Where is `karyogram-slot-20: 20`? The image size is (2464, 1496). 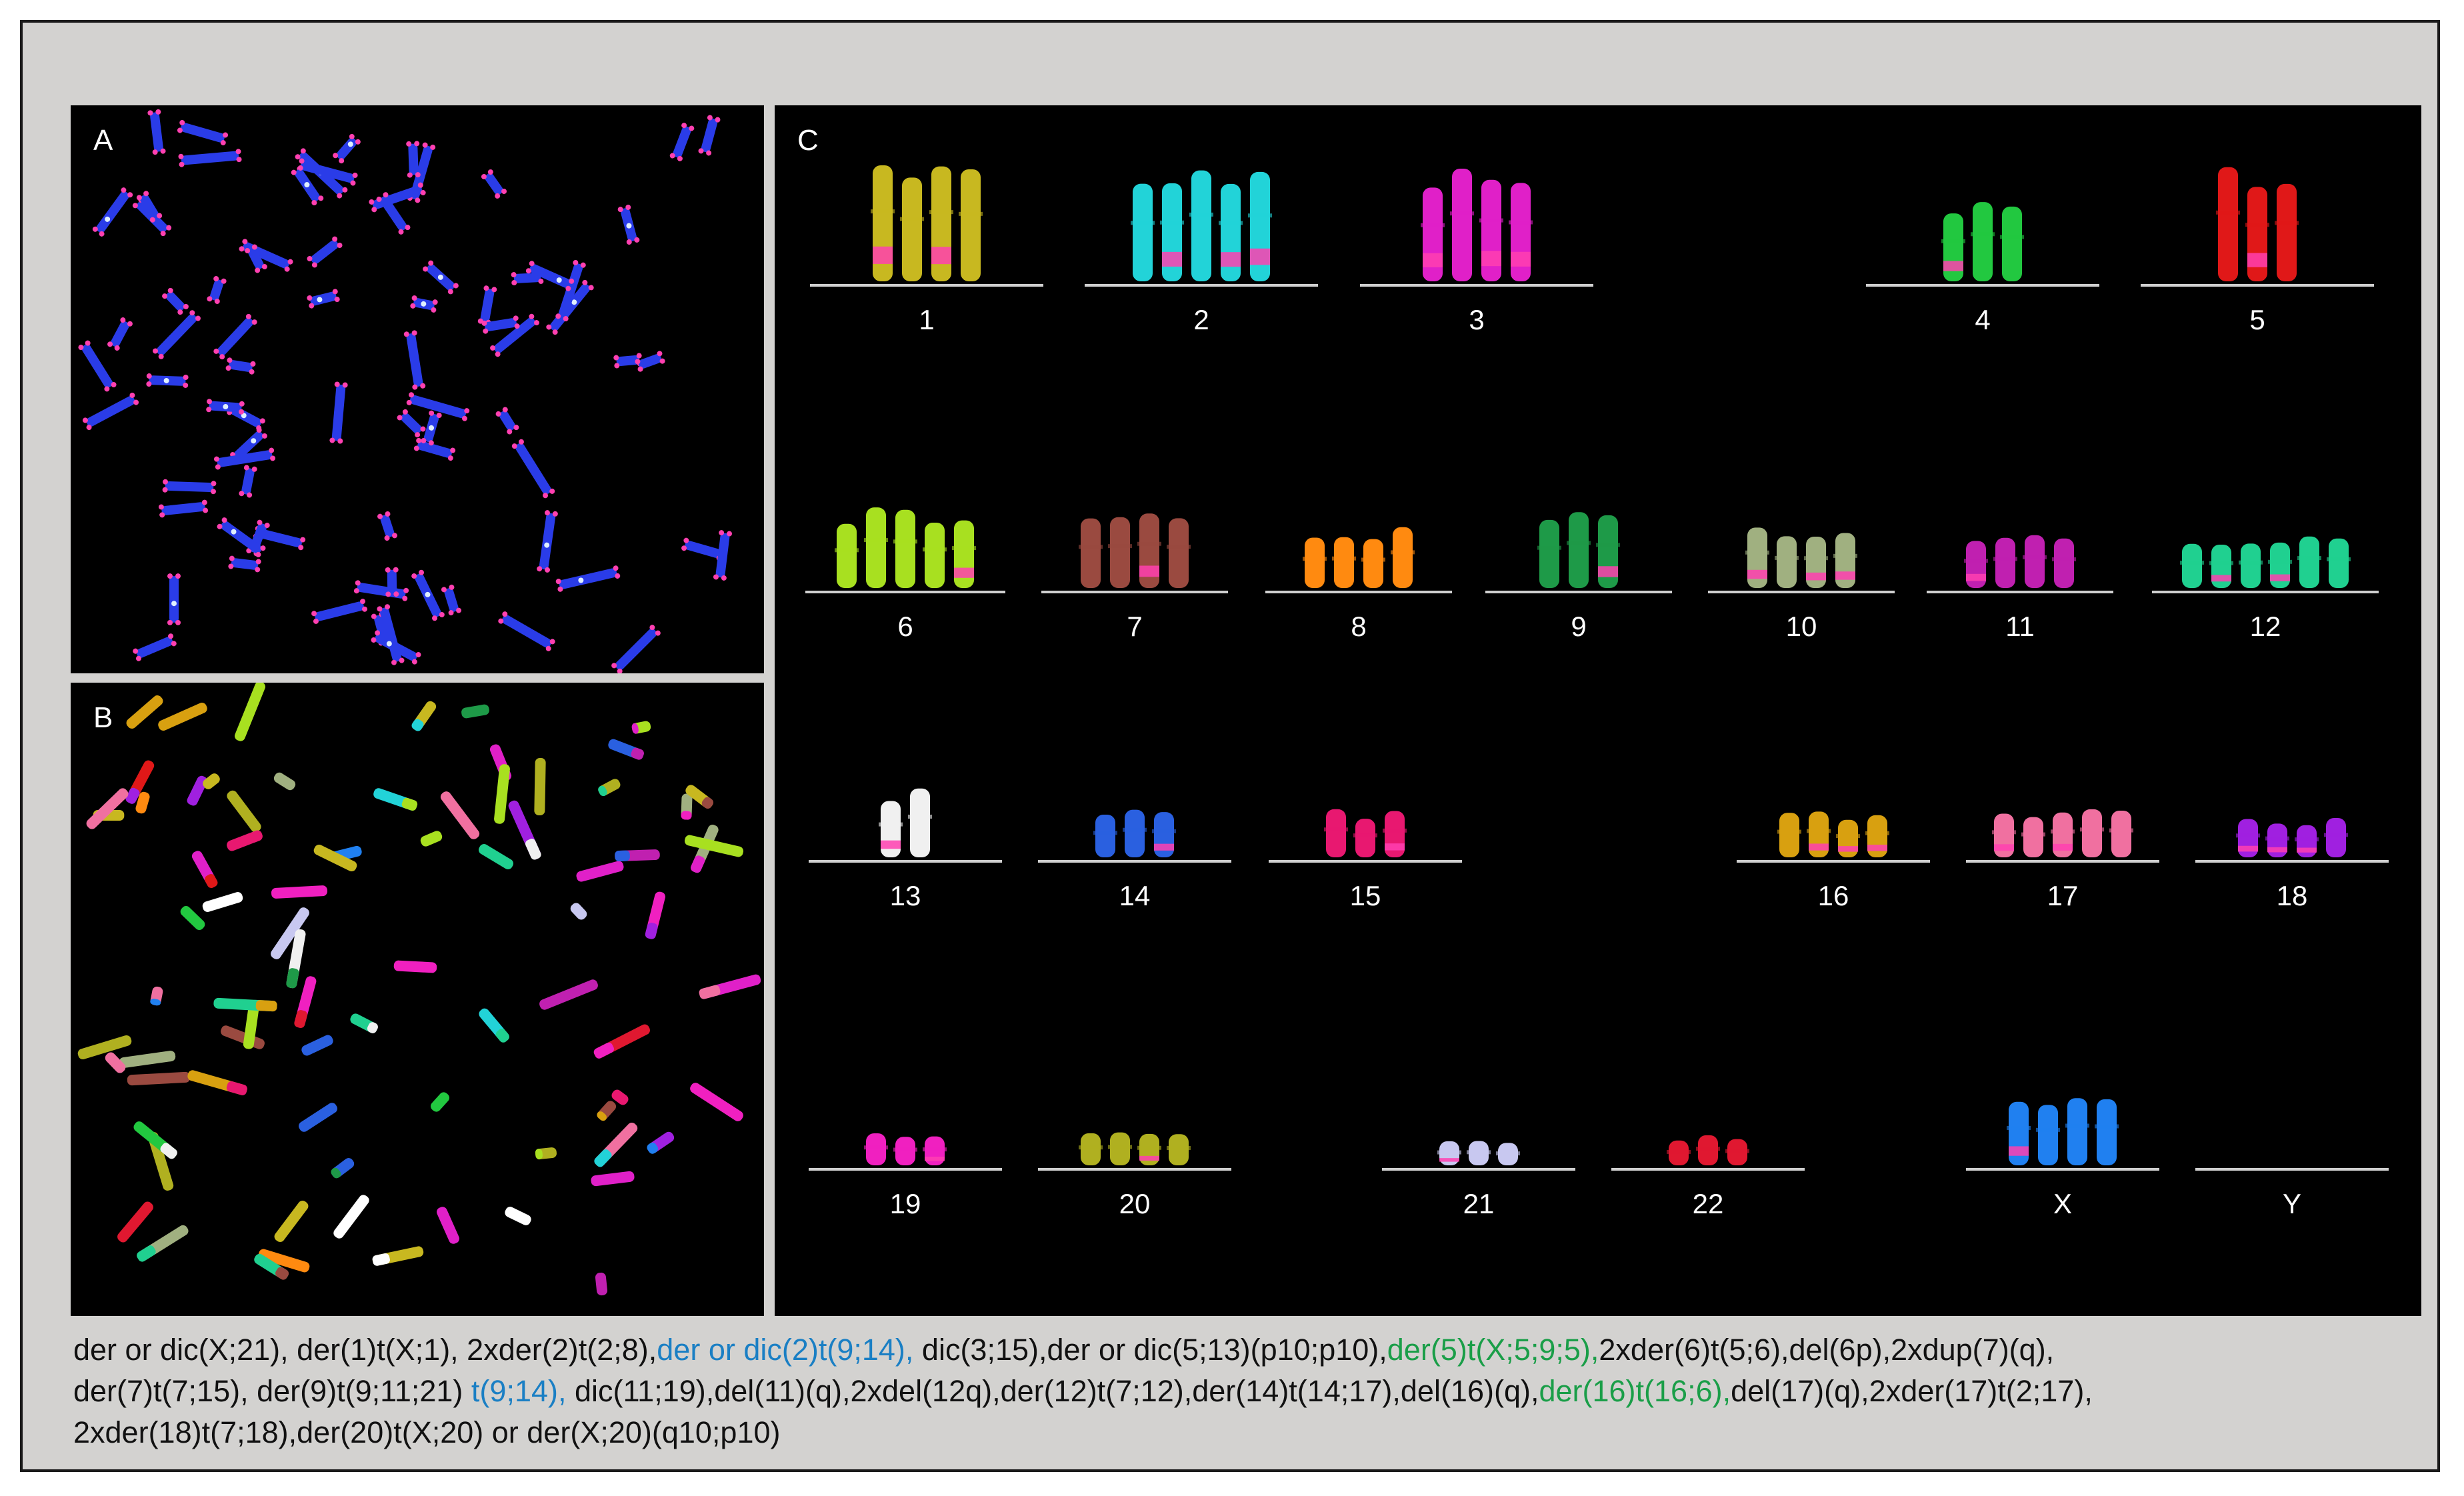 karyogram-slot-20: 20 is located at coordinates (1134, 1175).